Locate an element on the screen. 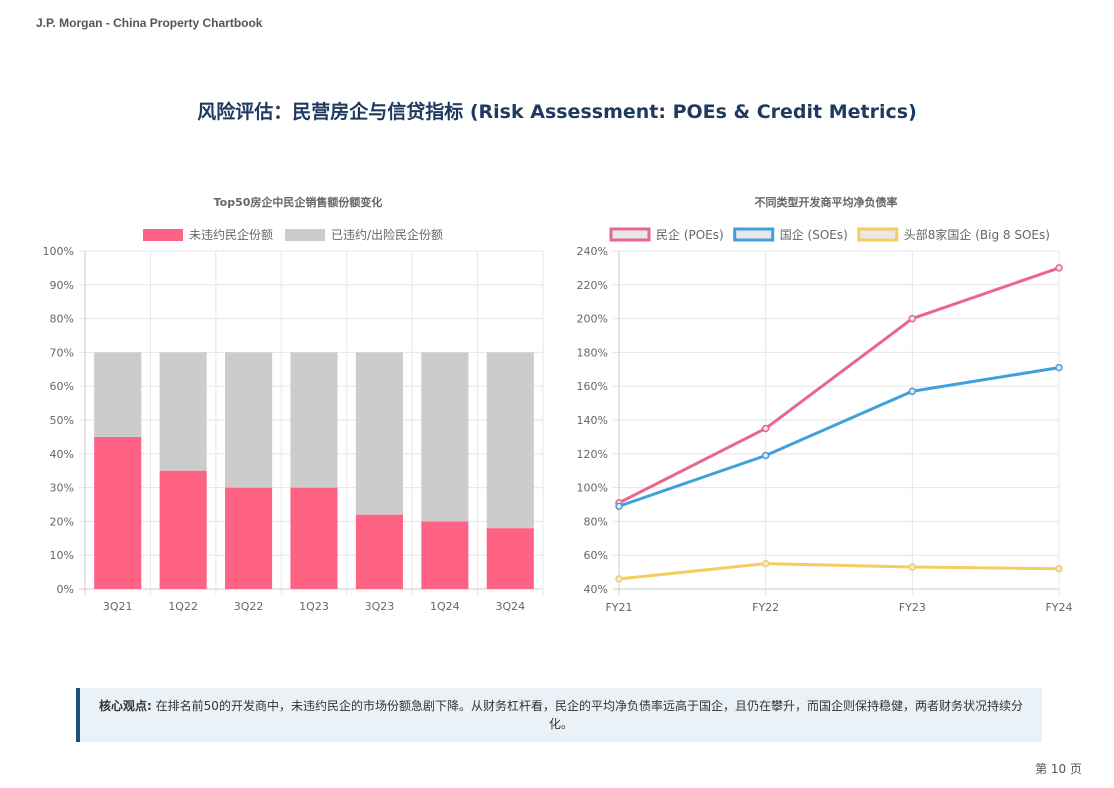 The width and height of the screenshot is (1114, 788). y-tick-label: 220% is located at coordinates (592, 285).